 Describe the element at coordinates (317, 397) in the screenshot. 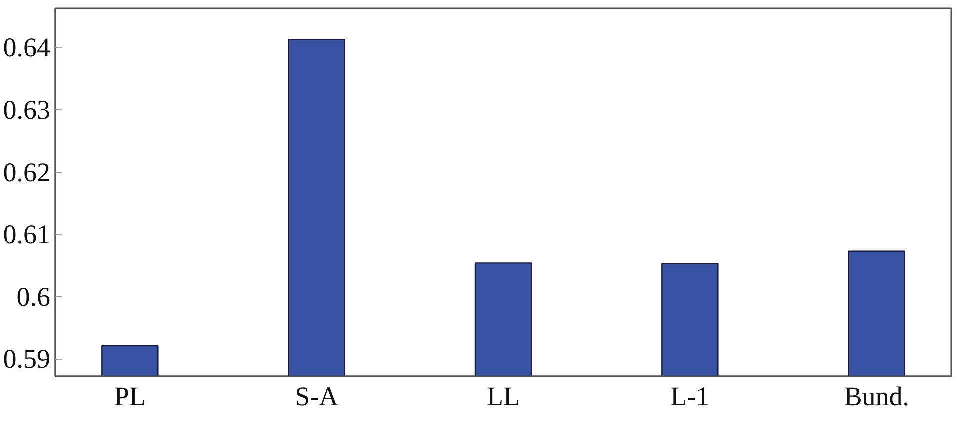

I see `x-tick-label: S-A` at that location.